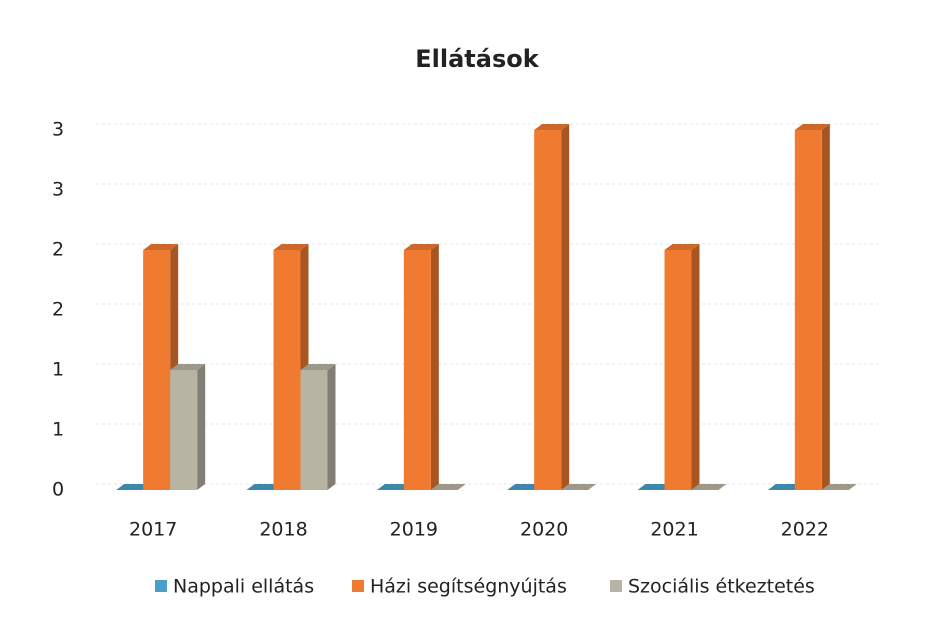 The image size is (936, 617). What do you see at coordinates (414, 530) in the screenshot?
I see `x-tick-label: 2019` at bounding box center [414, 530].